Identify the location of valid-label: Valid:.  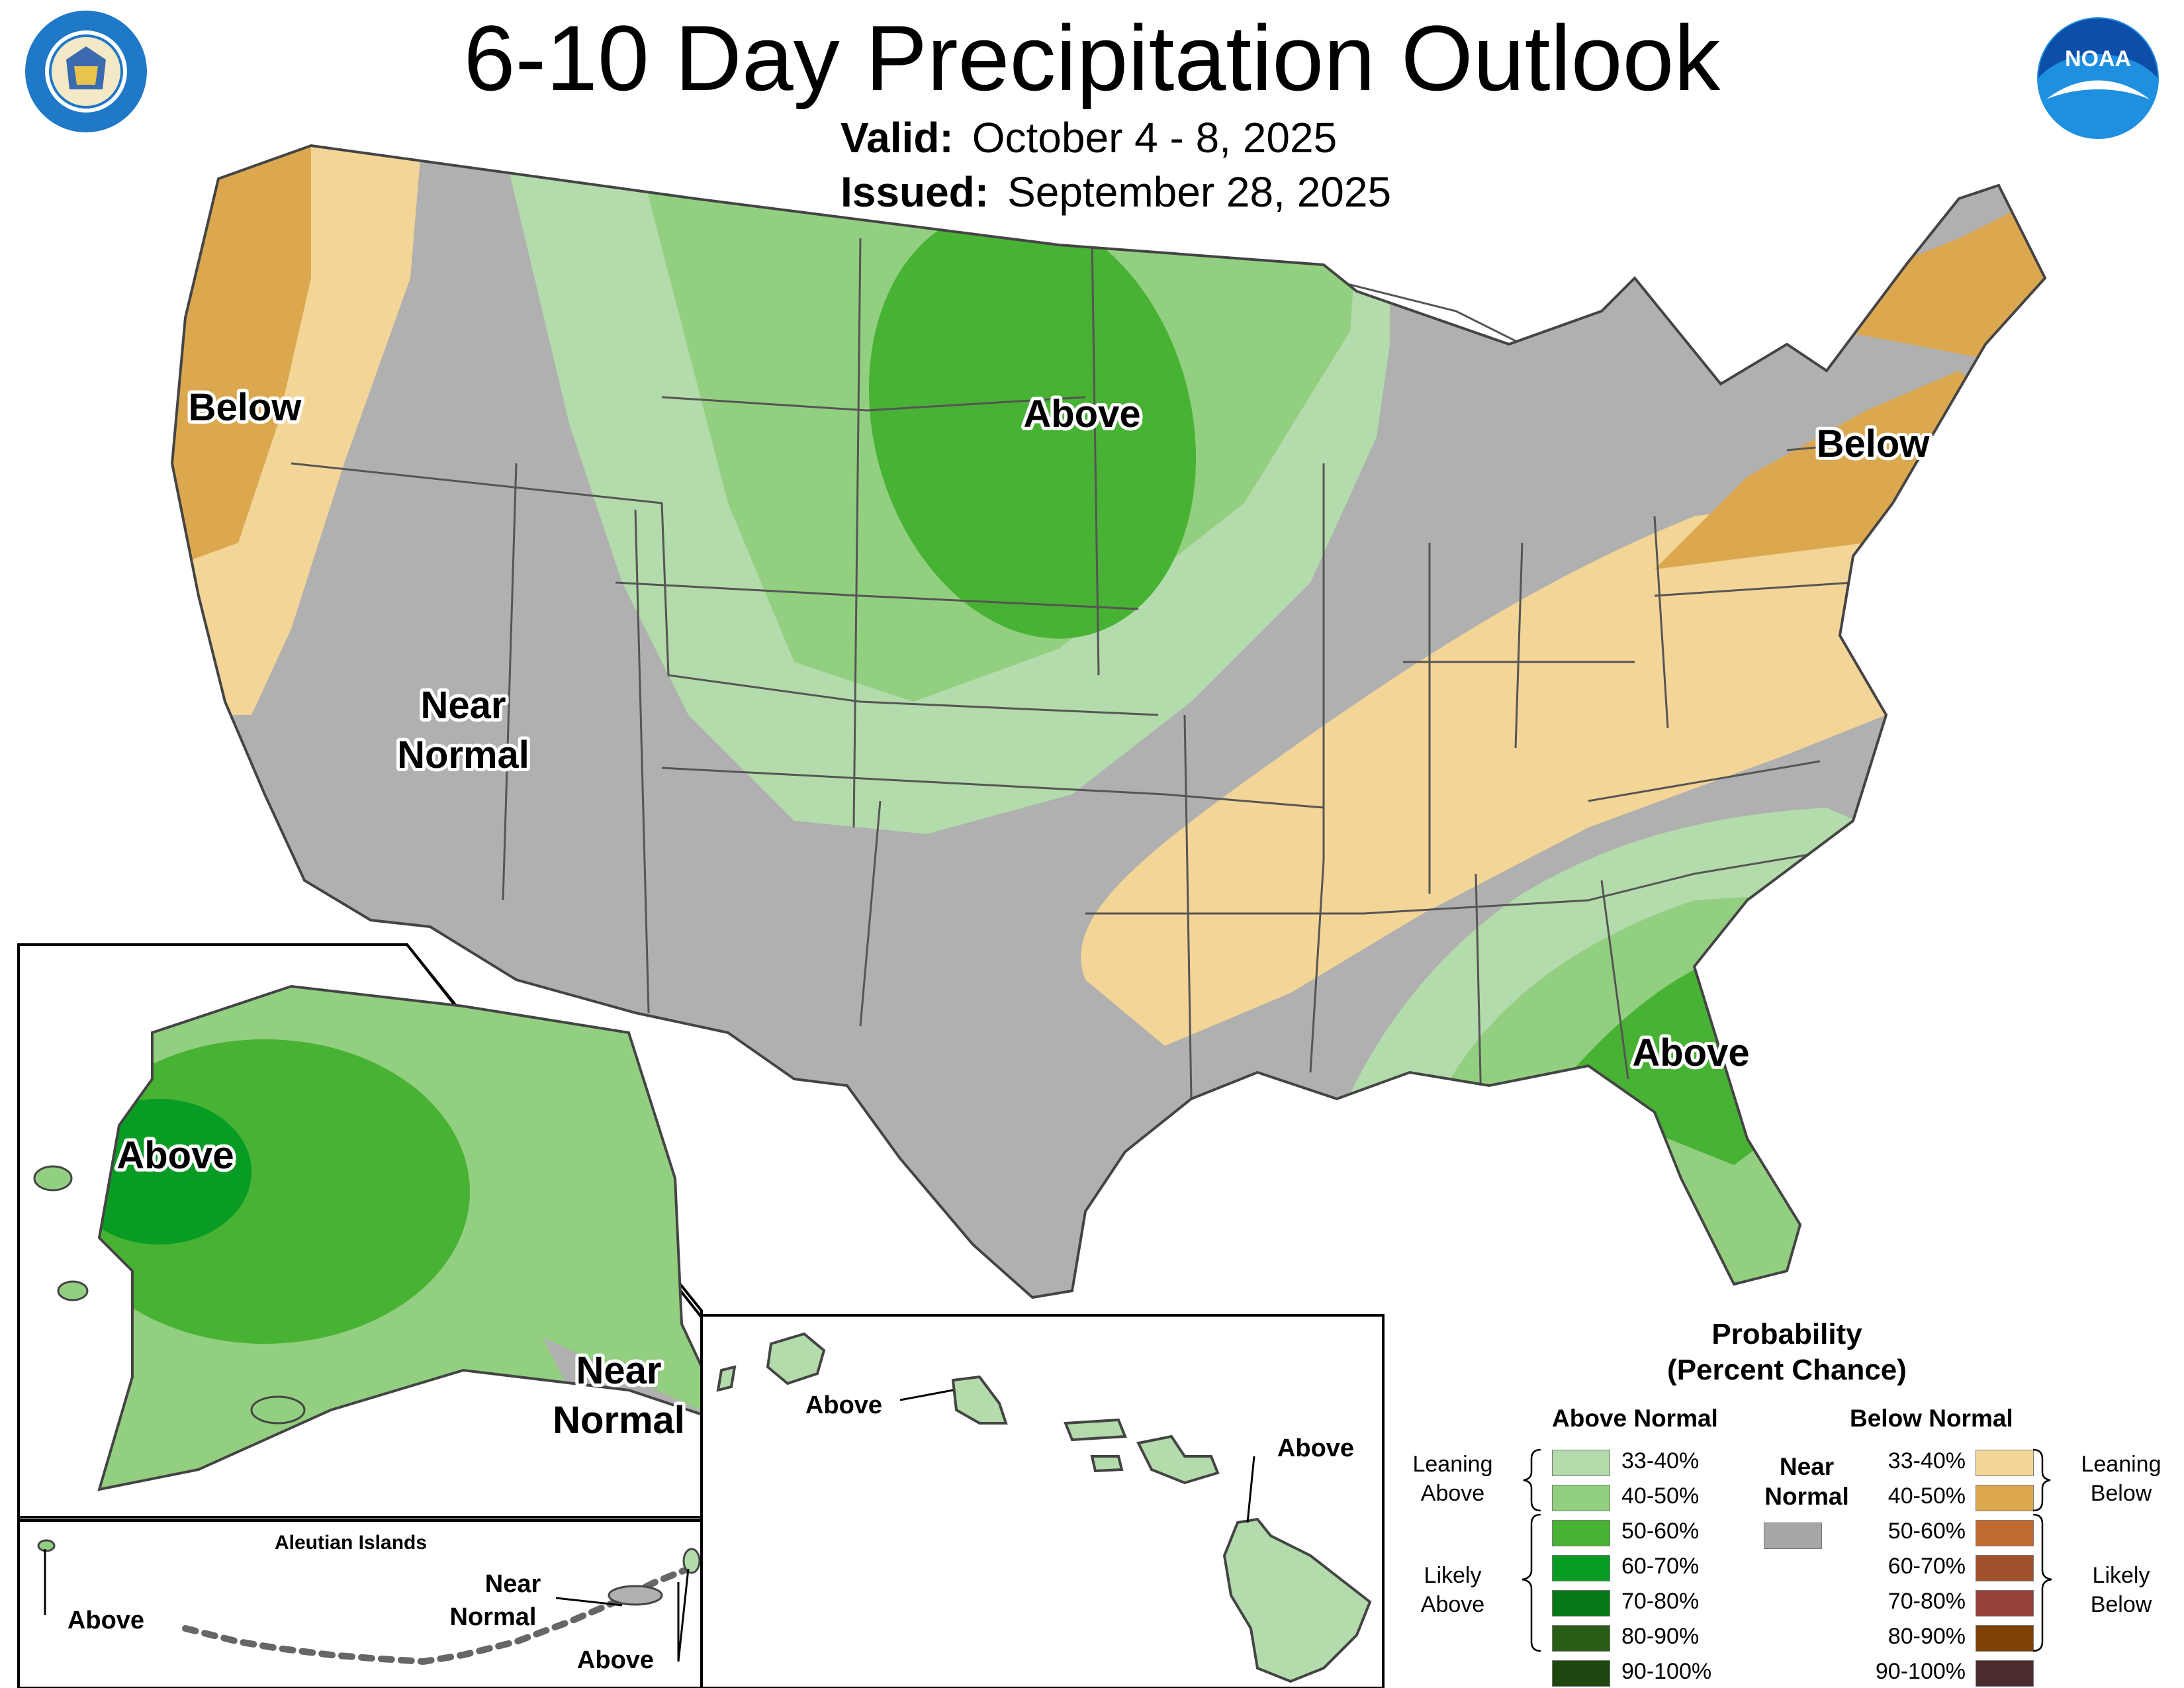
(897, 138).